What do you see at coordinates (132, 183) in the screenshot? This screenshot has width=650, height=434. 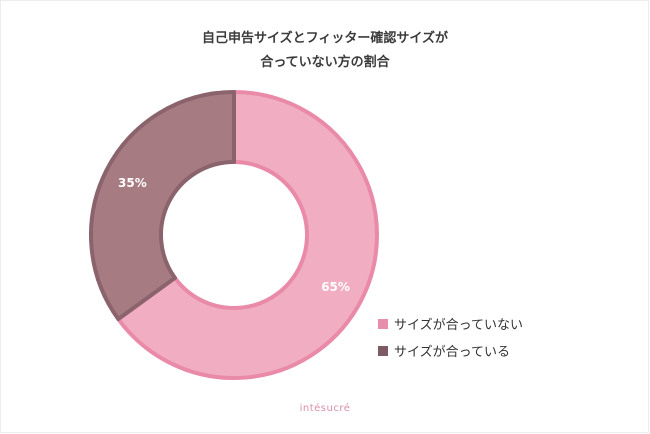 I see `slice-label-matching: 35%` at bounding box center [132, 183].